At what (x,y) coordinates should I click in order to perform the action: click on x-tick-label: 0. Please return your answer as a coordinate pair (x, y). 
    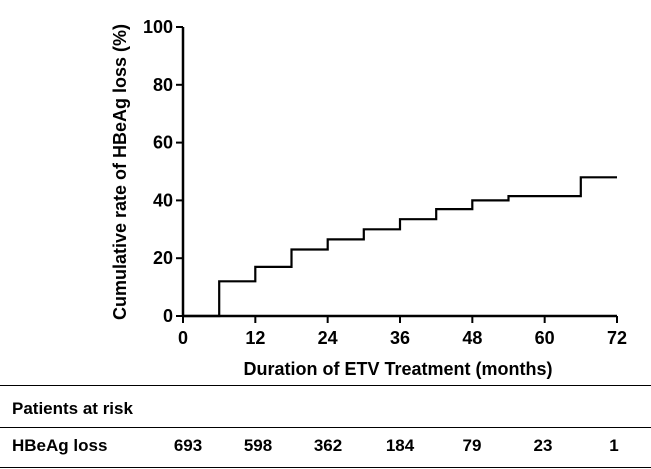
    Looking at the image, I should click on (183, 338).